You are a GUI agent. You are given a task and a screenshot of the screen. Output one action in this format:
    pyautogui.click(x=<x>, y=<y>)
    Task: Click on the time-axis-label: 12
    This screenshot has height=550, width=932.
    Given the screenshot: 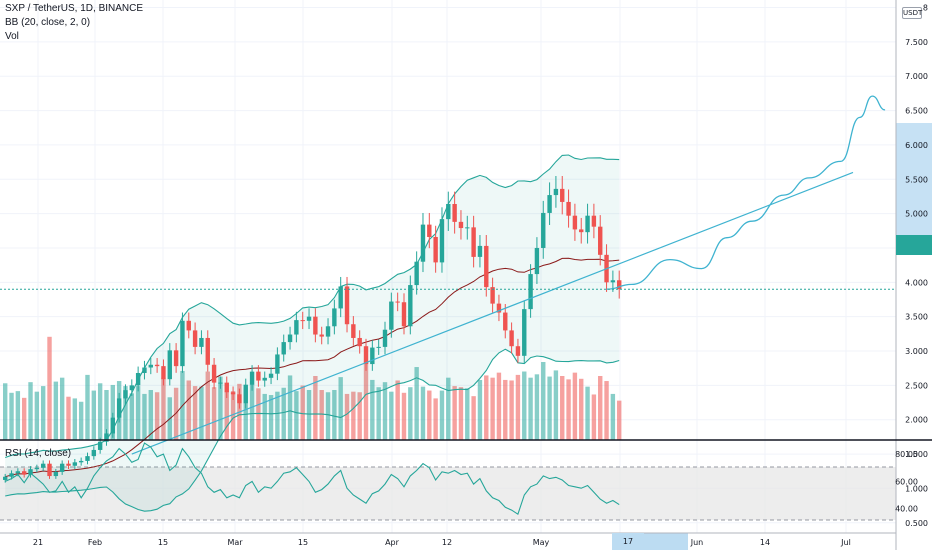 What is the action you would take?
    pyautogui.click(x=447, y=542)
    